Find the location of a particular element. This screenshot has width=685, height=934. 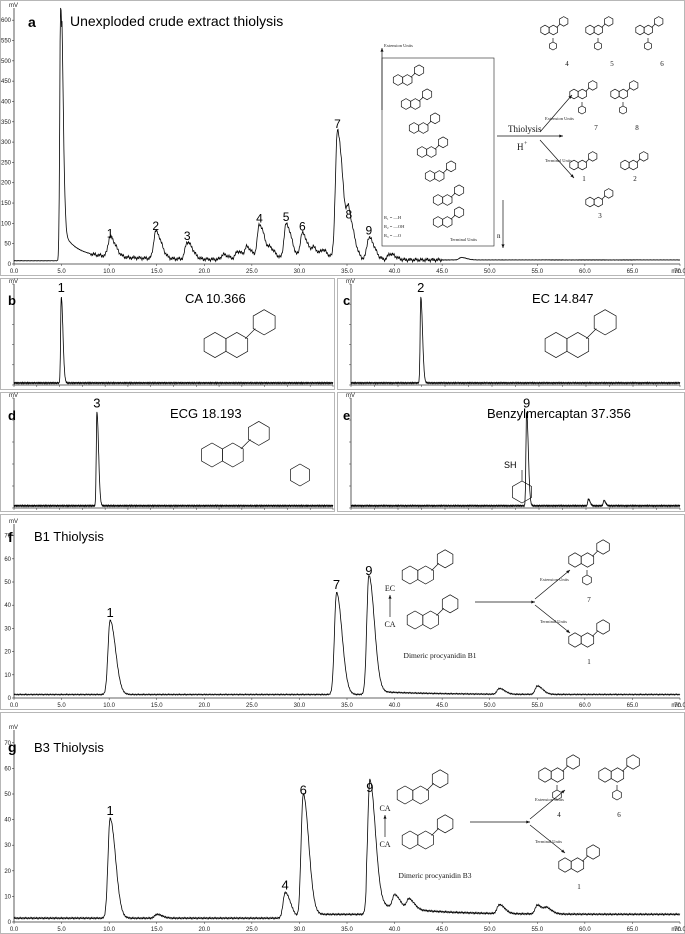

peak-label-2: 2 is located at coordinates (155, 226).